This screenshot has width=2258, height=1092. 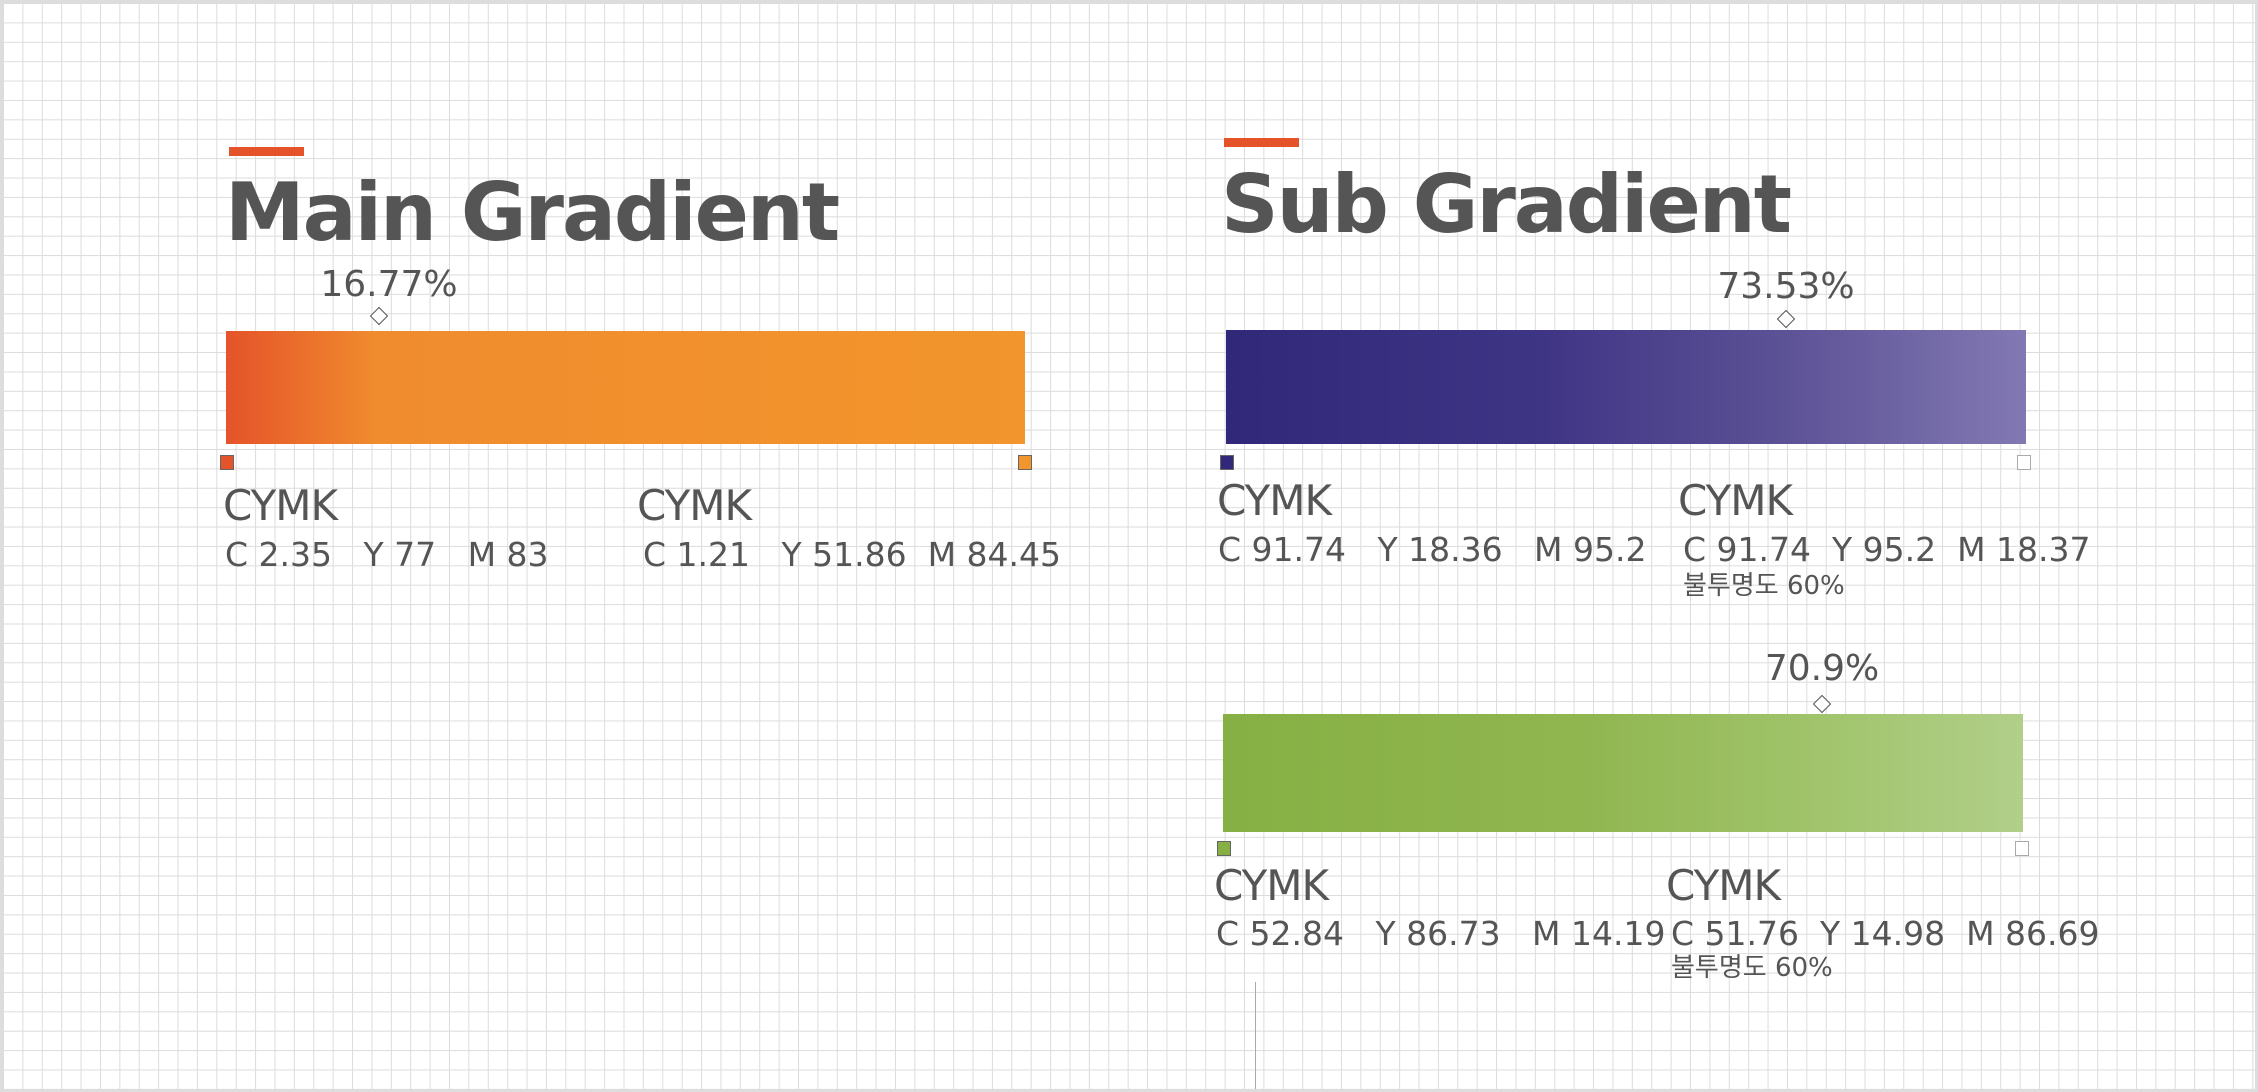 I want to click on stop-values: C 91.74 Y 18.36 M 95.2, so click(x=1432, y=549).